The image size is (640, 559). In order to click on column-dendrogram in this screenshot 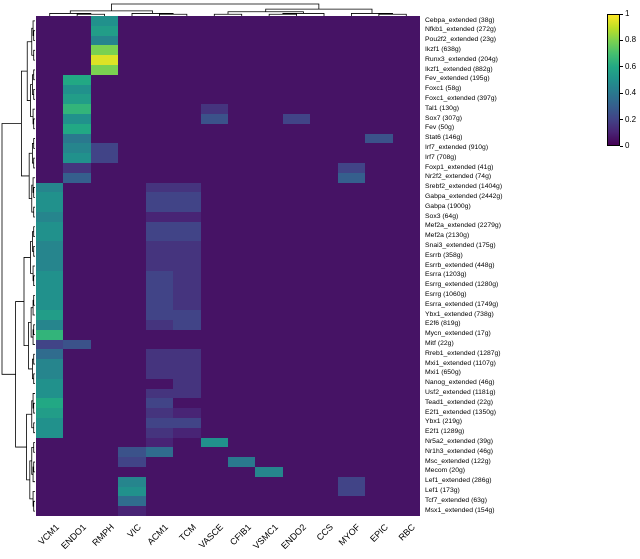, I will do `click(228, 9)`.